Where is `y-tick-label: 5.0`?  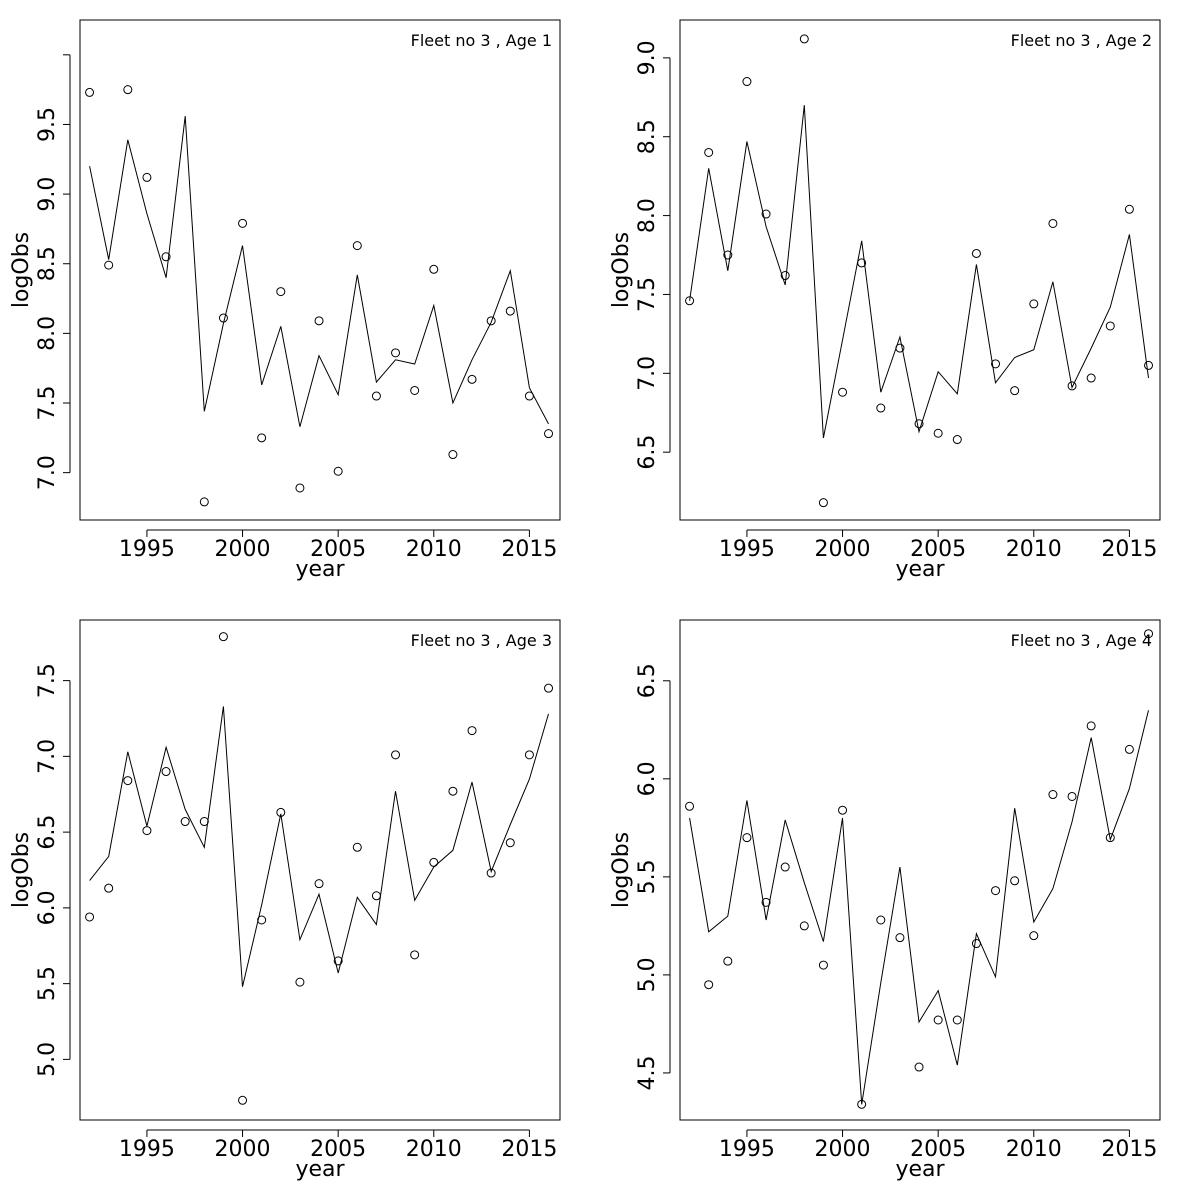 y-tick-label: 5.0 is located at coordinates (47, 1059).